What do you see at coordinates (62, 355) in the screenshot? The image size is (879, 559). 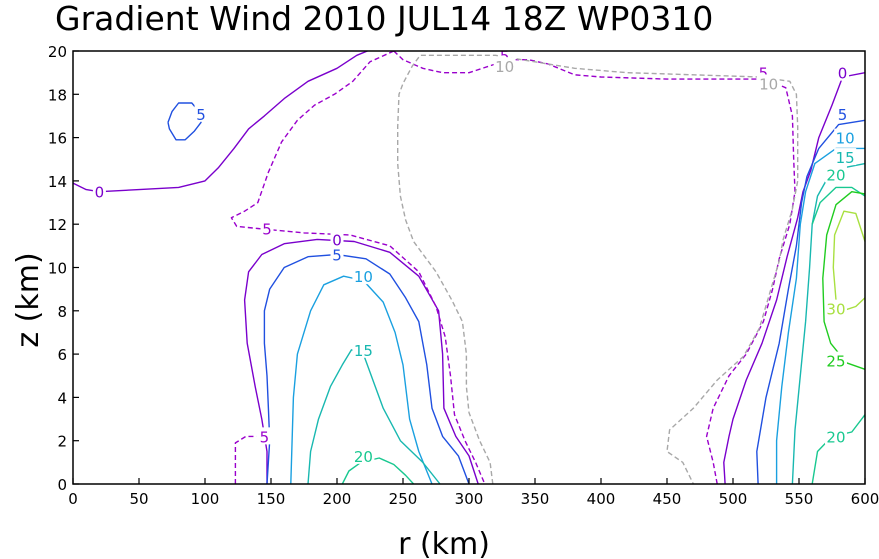 I see `y-tick-label: 6` at bounding box center [62, 355].